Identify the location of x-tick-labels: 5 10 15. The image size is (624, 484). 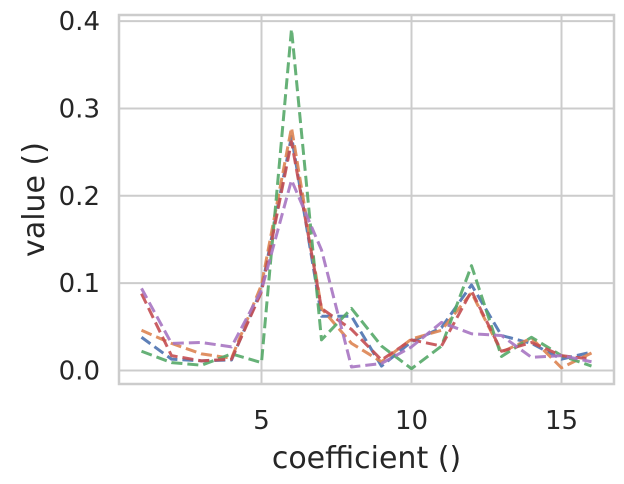
(415, 421).